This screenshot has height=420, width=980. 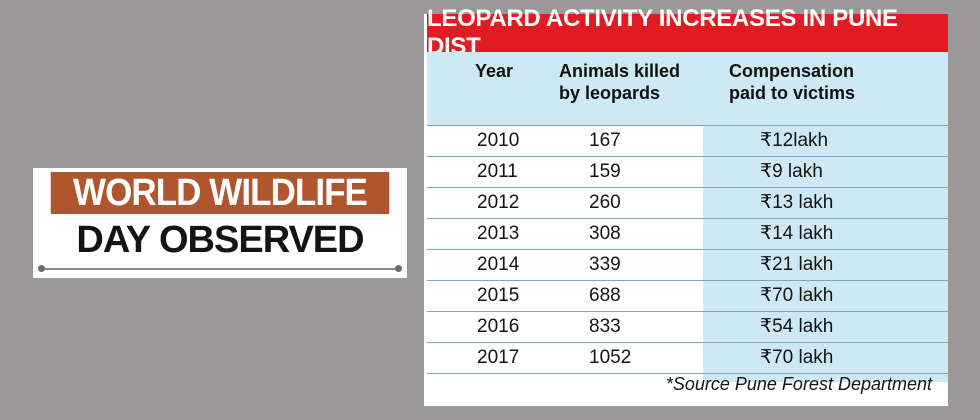 I want to click on table-row: 2013 308 ₹14 lakh, so click(x=687, y=233).